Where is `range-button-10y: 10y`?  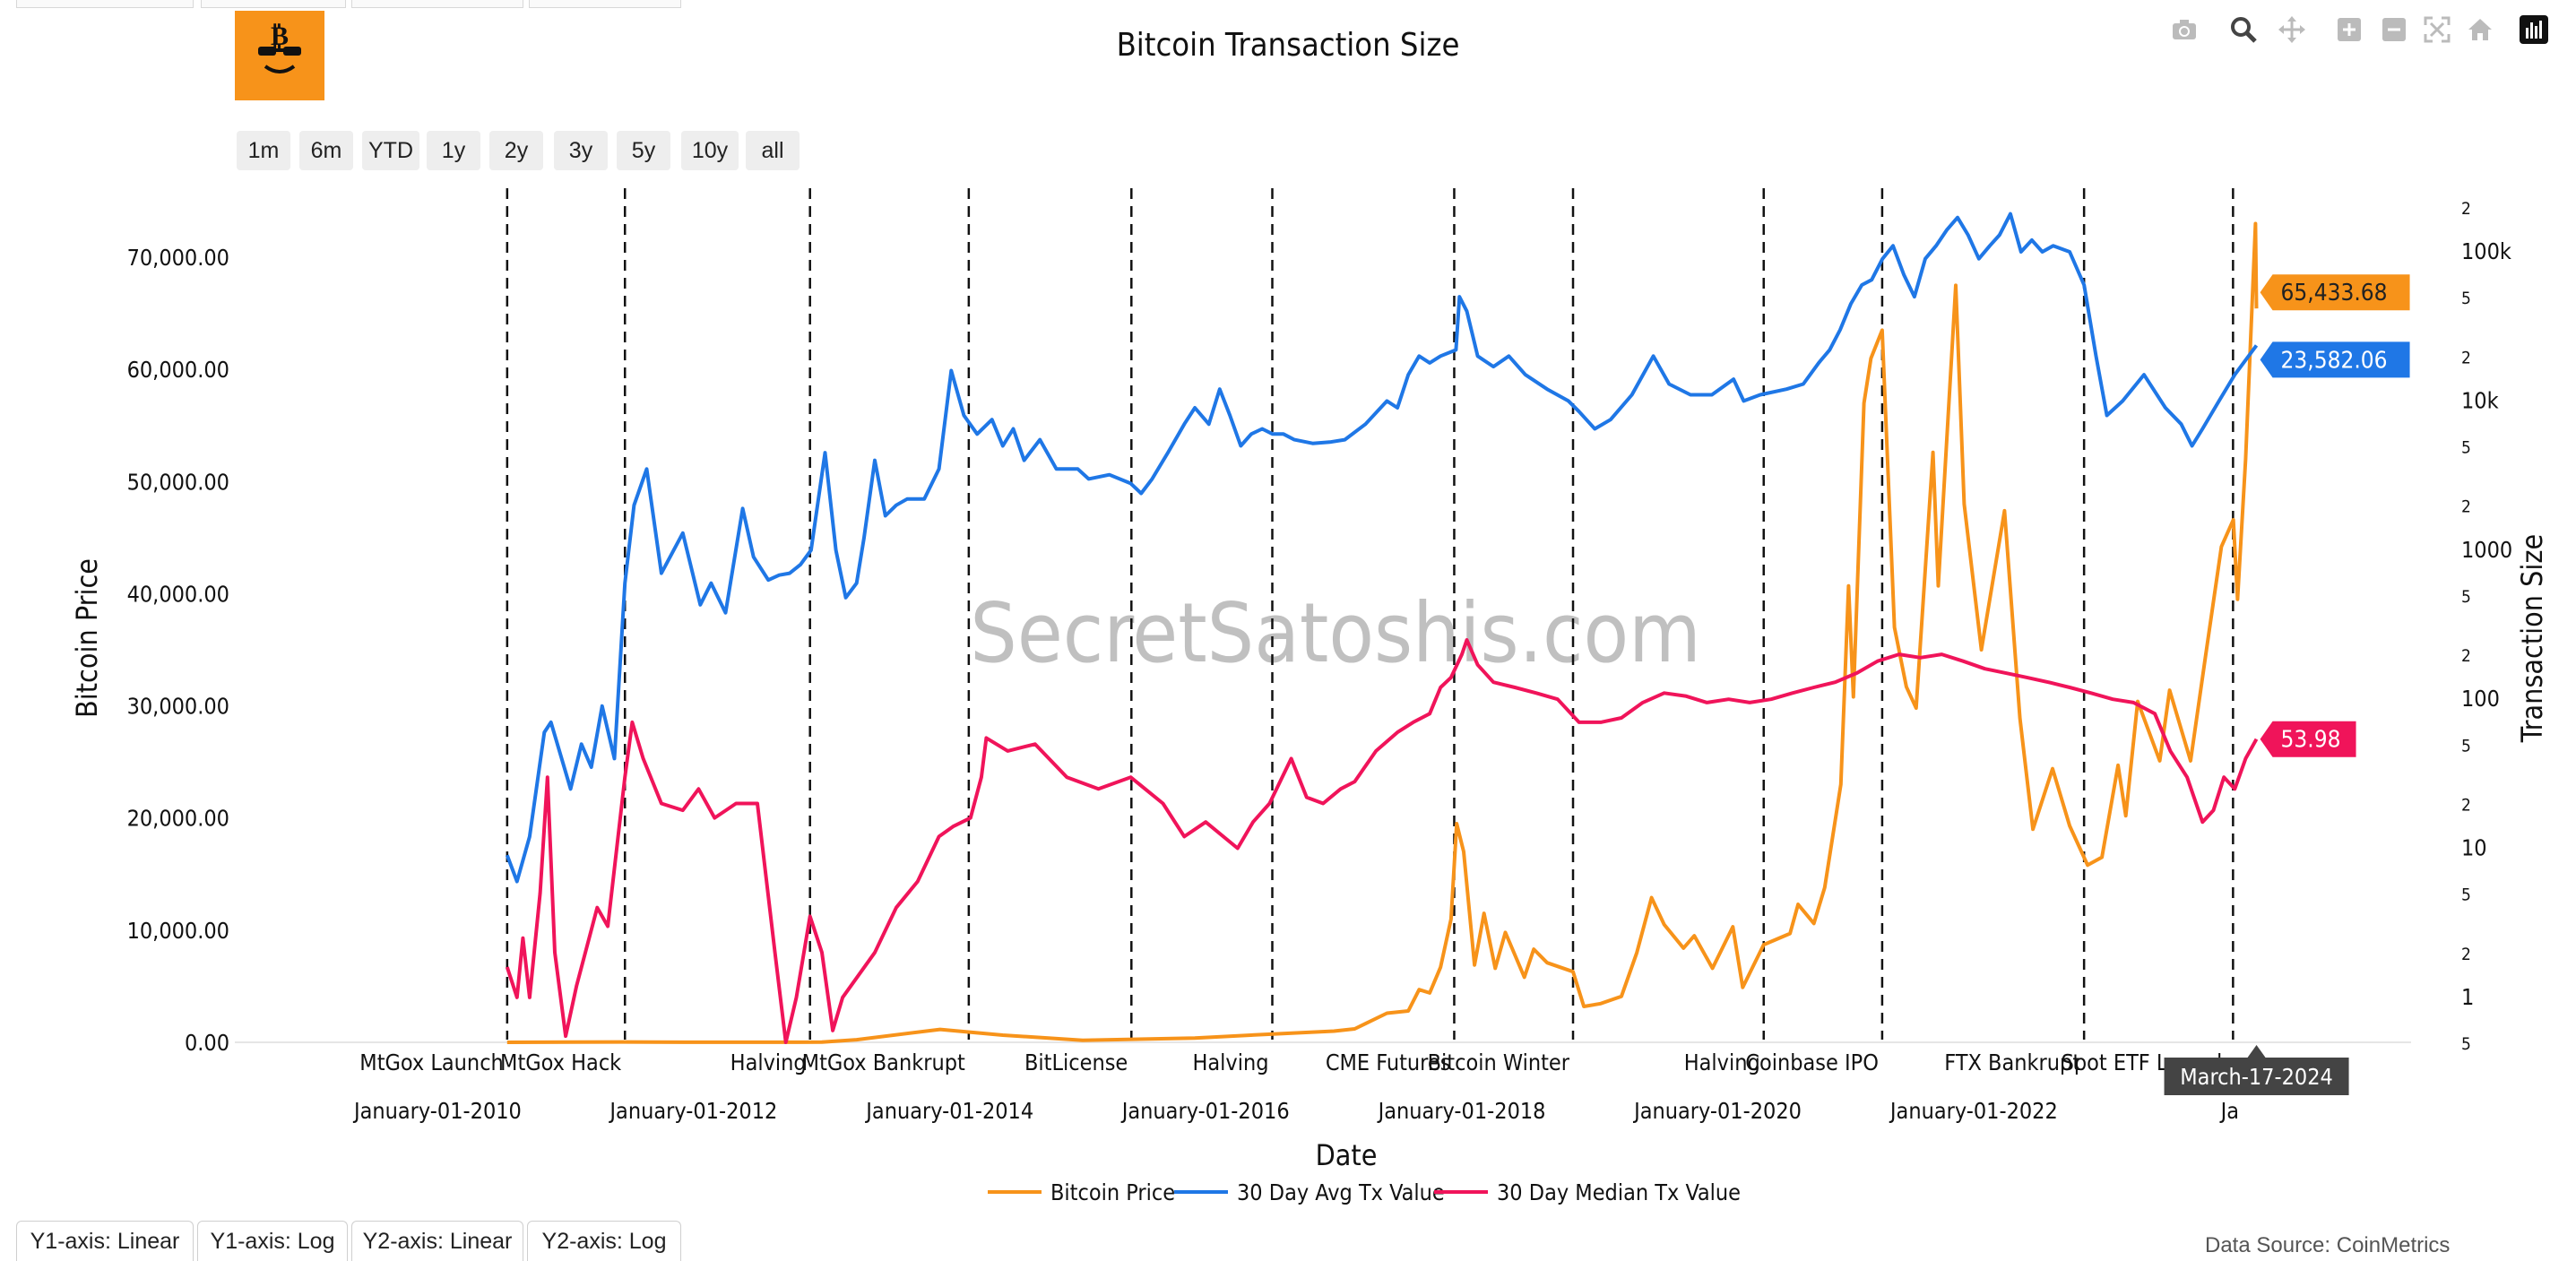
range-button-10y: 10y is located at coordinates (710, 150).